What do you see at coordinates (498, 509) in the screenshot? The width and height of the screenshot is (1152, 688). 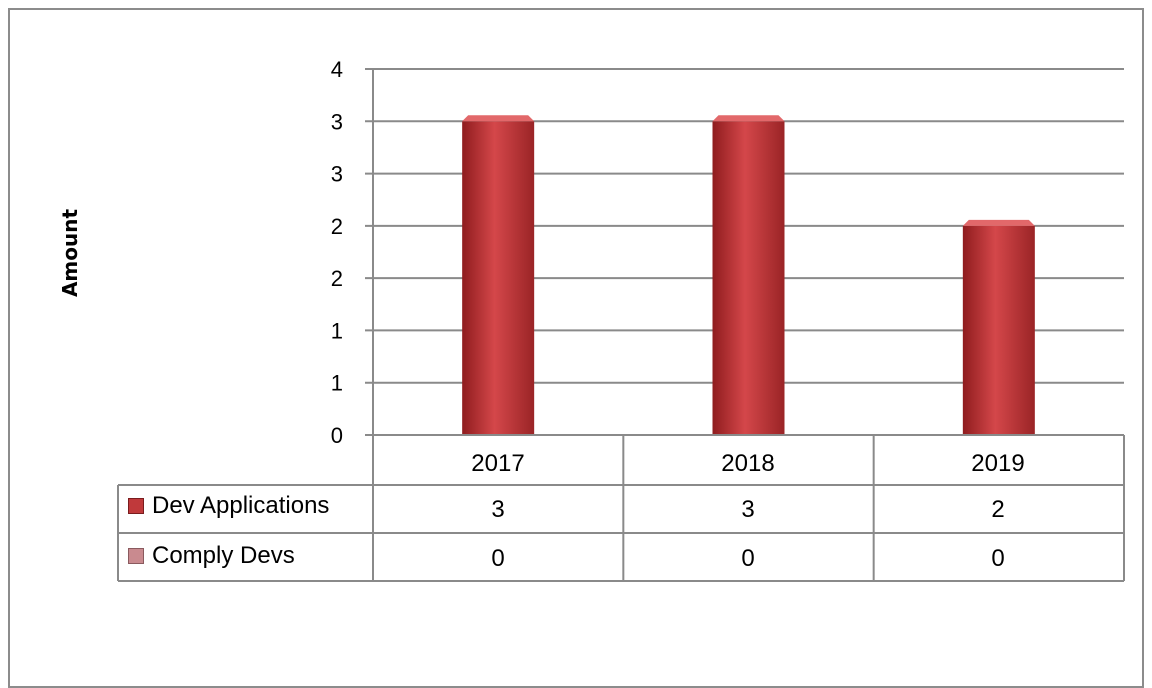 I see `table-cell-dev-2017: 3` at bounding box center [498, 509].